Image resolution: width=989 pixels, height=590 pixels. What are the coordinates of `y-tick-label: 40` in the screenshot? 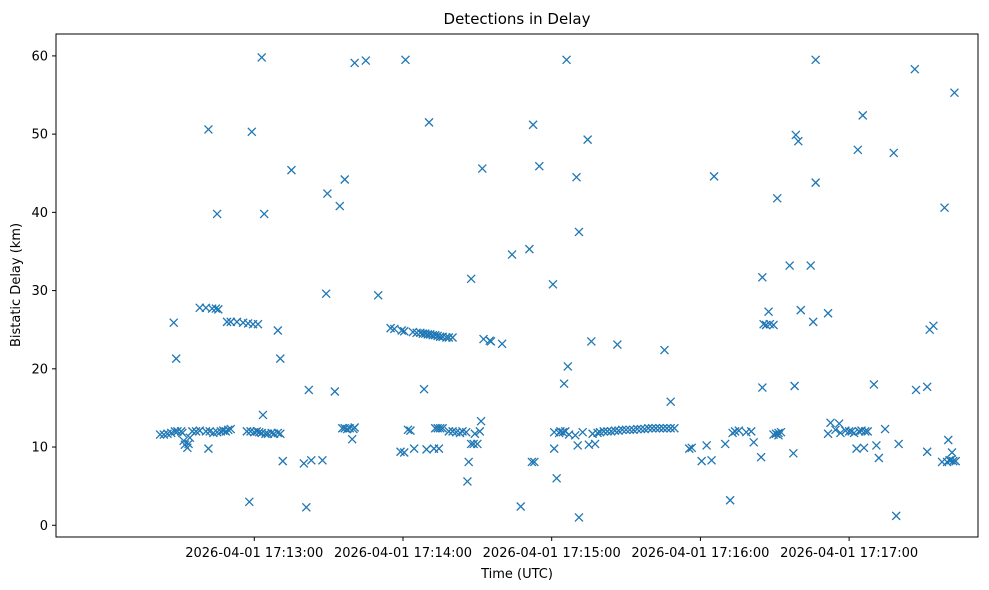 It's located at (39, 213).